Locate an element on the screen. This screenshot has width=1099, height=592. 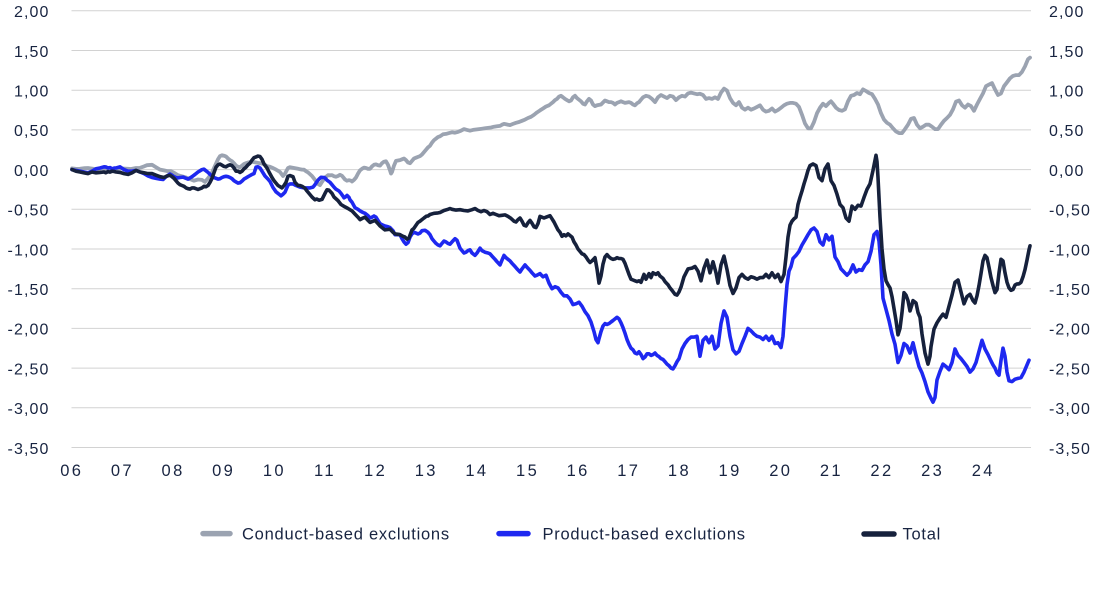
svg-text: 19 is located at coordinates (730, 471).